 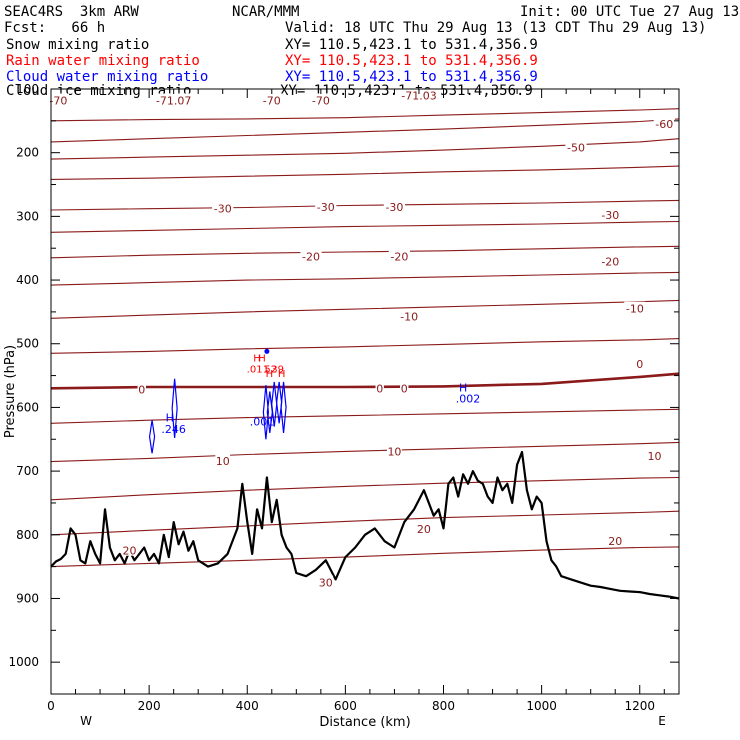 What do you see at coordinates (10, 391) in the screenshot?
I see `y-axis-title: Pressure (hPa)` at bounding box center [10, 391].